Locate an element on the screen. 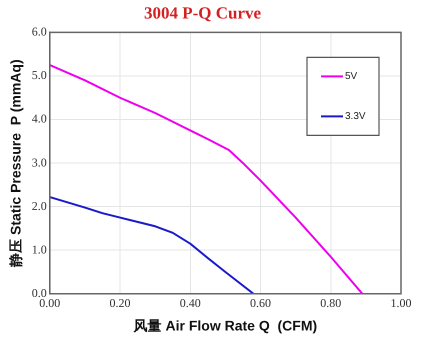 This screenshot has height=339, width=423. x-tick-label: 0.80 is located at coordinates (331, 303).